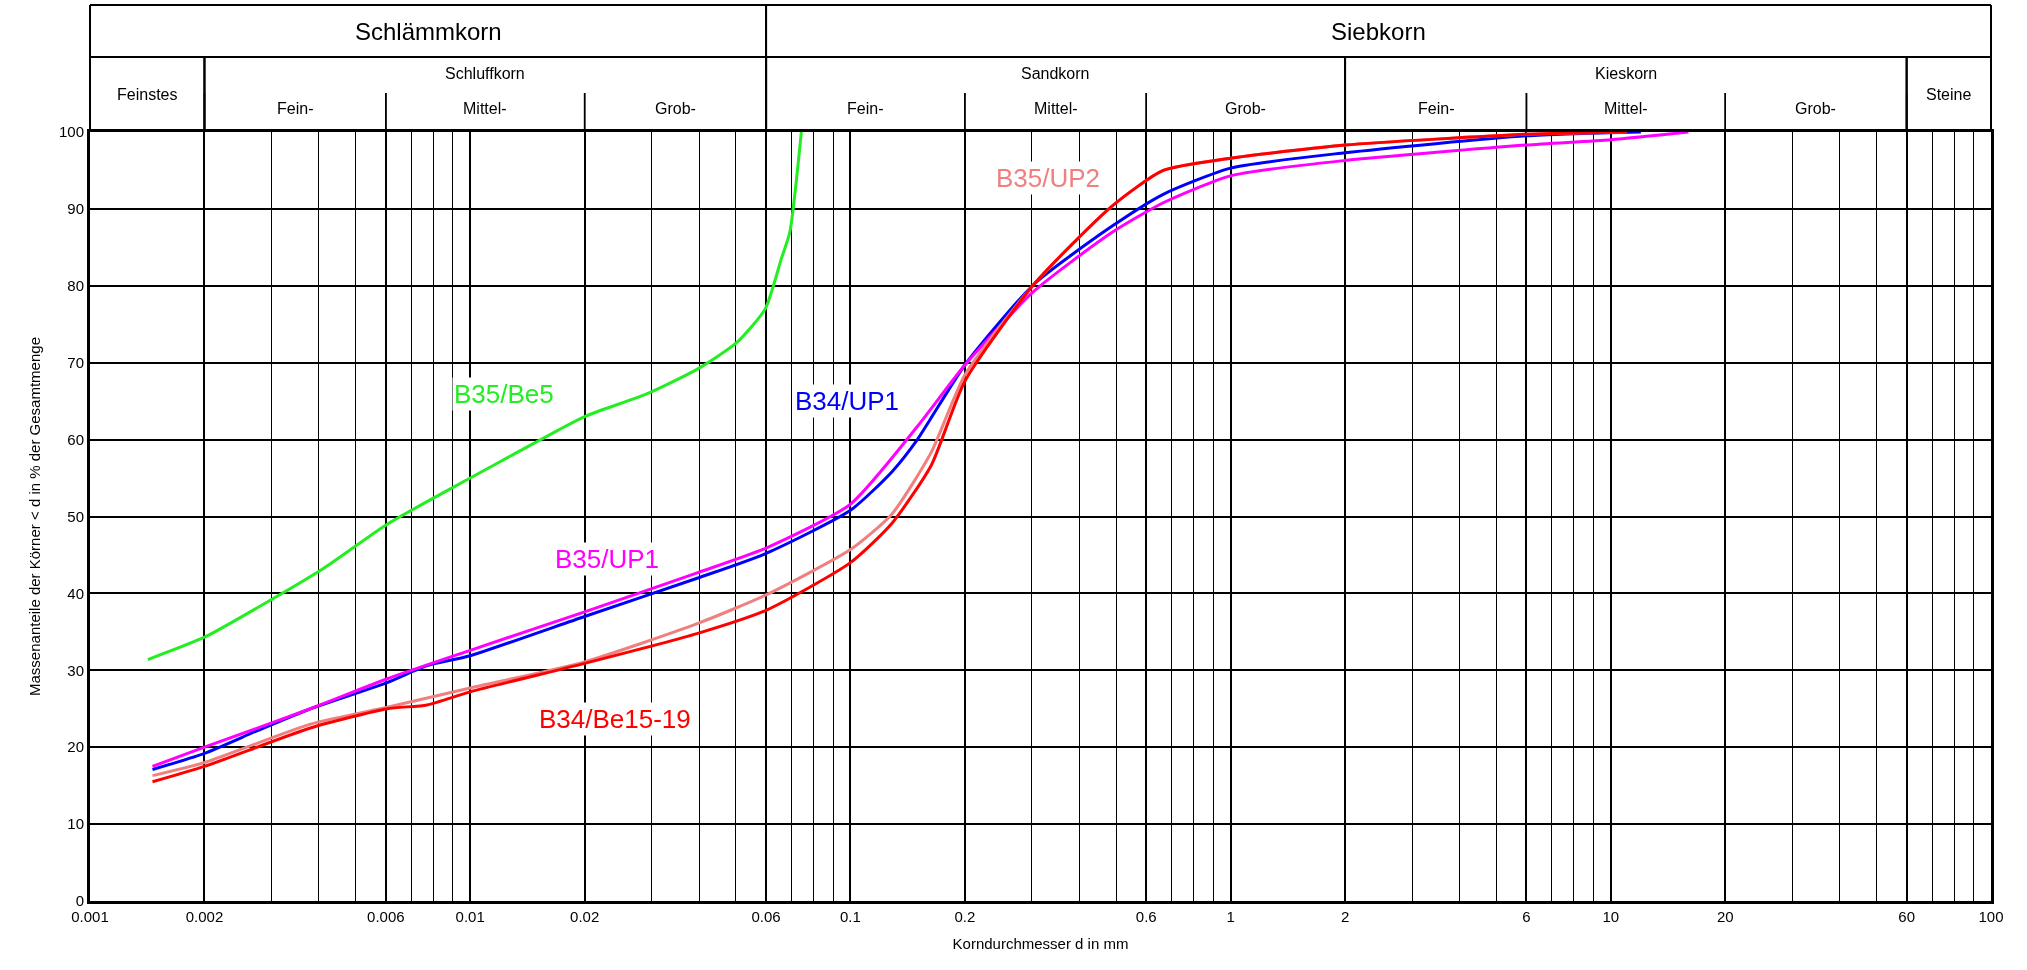 Image resolution: width=2027 pixels, height=970 pixels. I want to click on y-tick-label: 0, so click(79, 901).